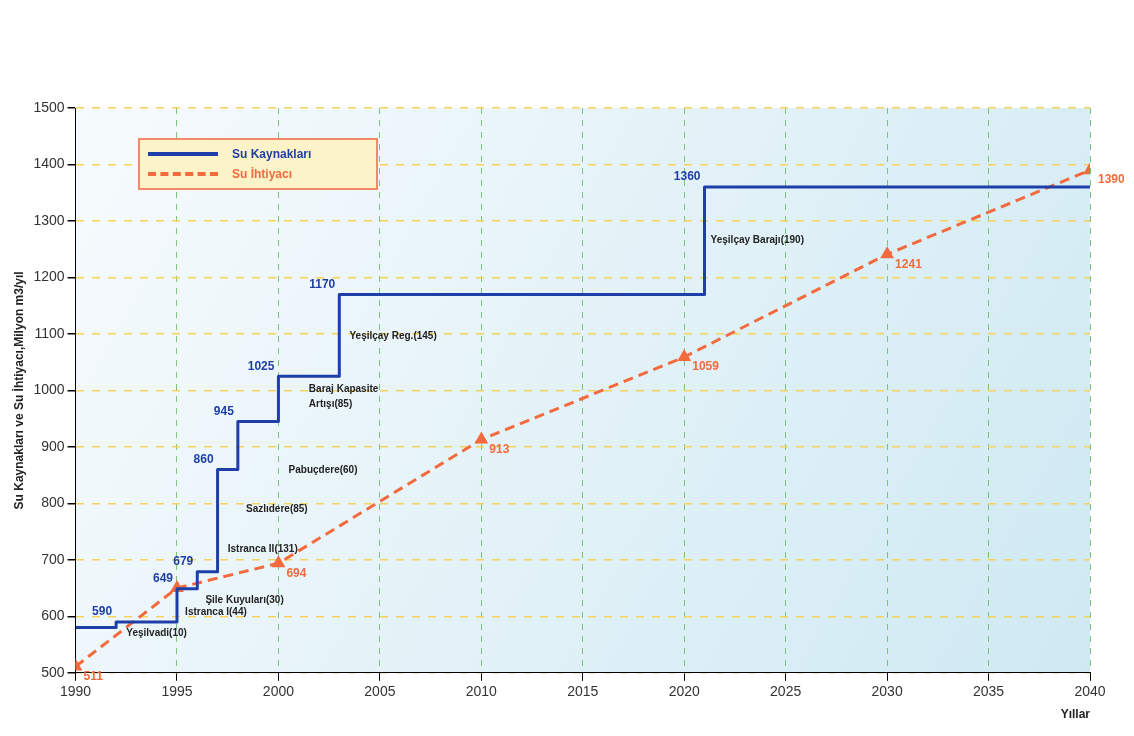 Image resolution: width=1134 pixels, height=736 pixels. Describe the element at coordinates (272, 154) in the screenshot. I see `text: Su Kaynakları` at that location.